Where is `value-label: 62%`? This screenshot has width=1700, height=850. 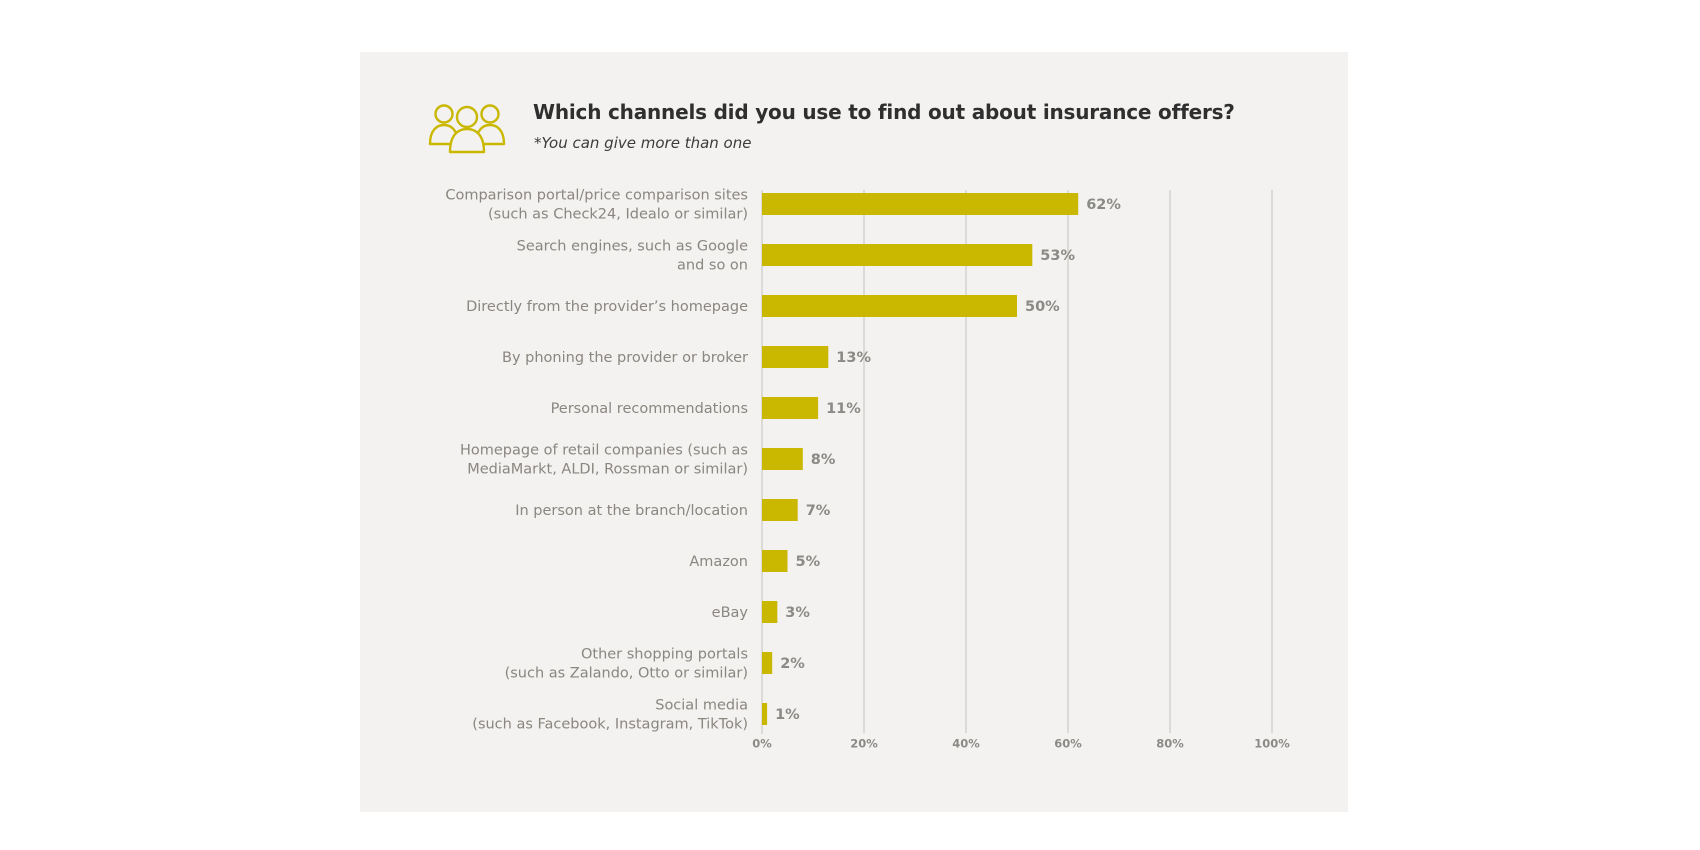 value-label: 62% is located at coordinates (1103, 205).